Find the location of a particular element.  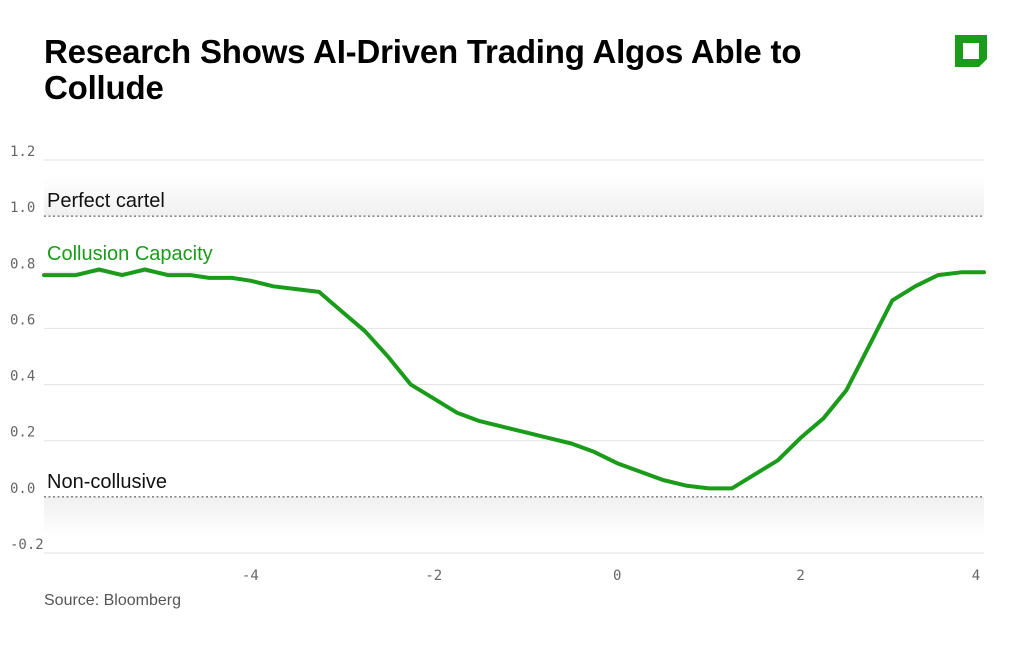

y-tick-label: 1.0 is located at coordinates (22, 208).